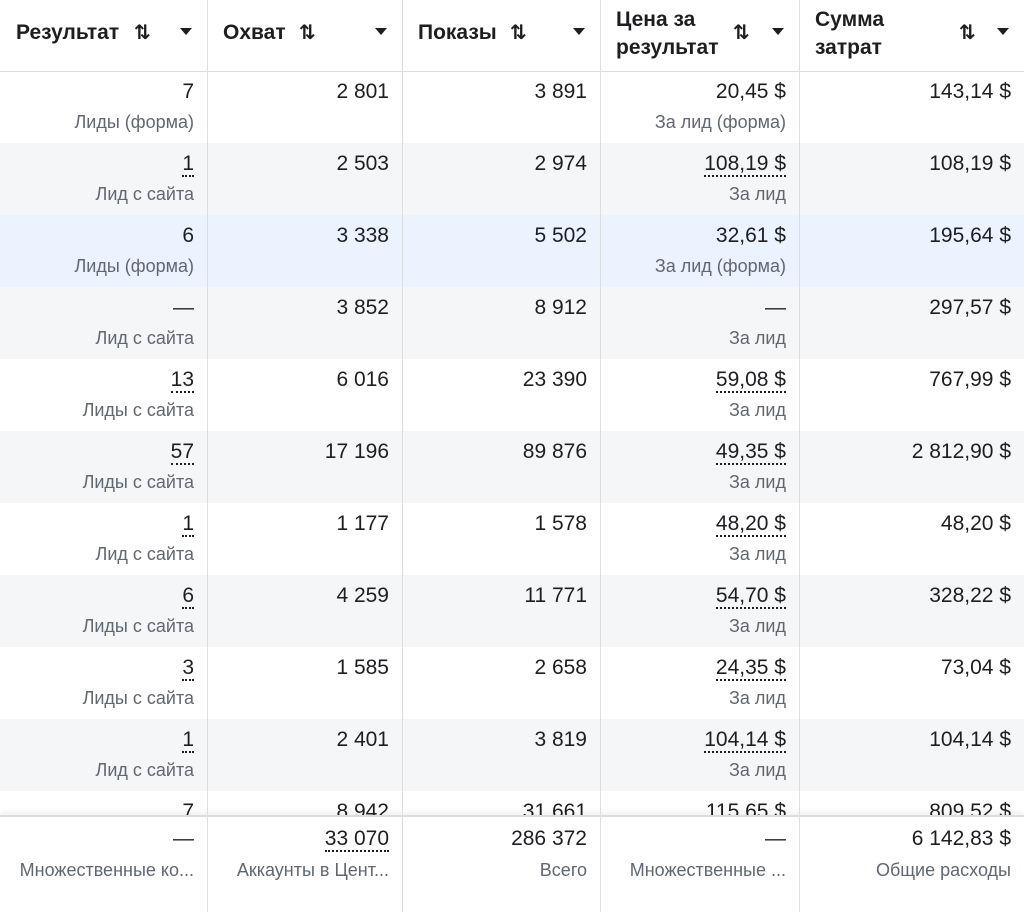  I want to click on table-row: — Лид с сайта 3 852 8 912 — За лид 297,57 $, so click(512, 323).